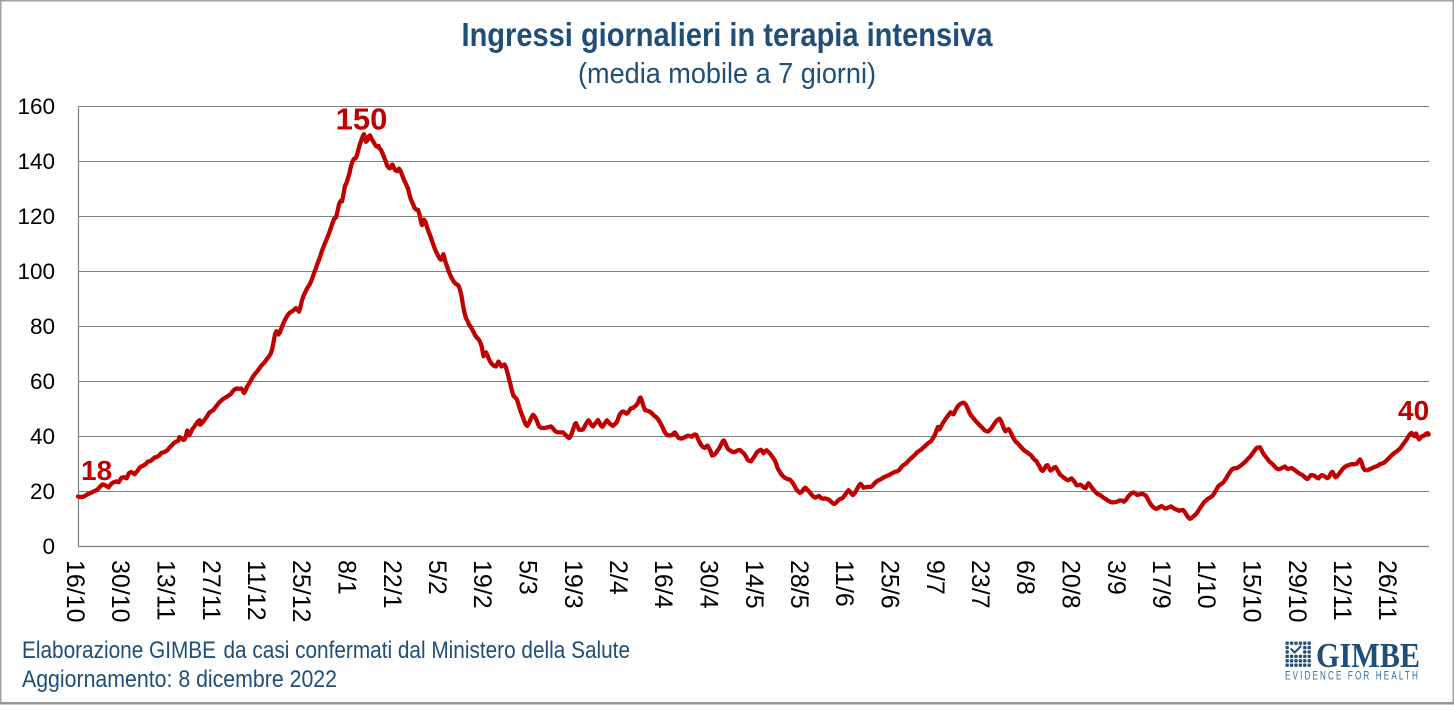 Image resolution: width=1454 pixels, height=710 pixels. What do you see at coordinates (528, 577) in the screenshot?
I see `svg-text: 5/3` at bounding box center [528, 577].